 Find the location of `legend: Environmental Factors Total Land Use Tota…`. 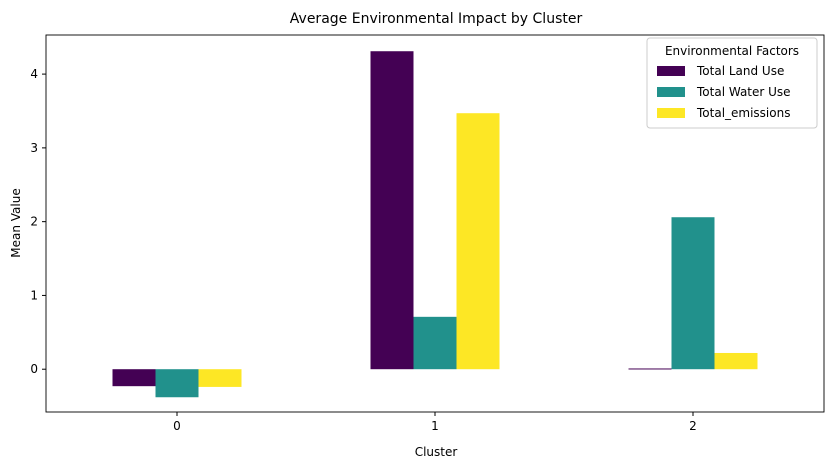

legend: Environmental Factors Total Land Use Tota… is located at coordinates (732, 83).